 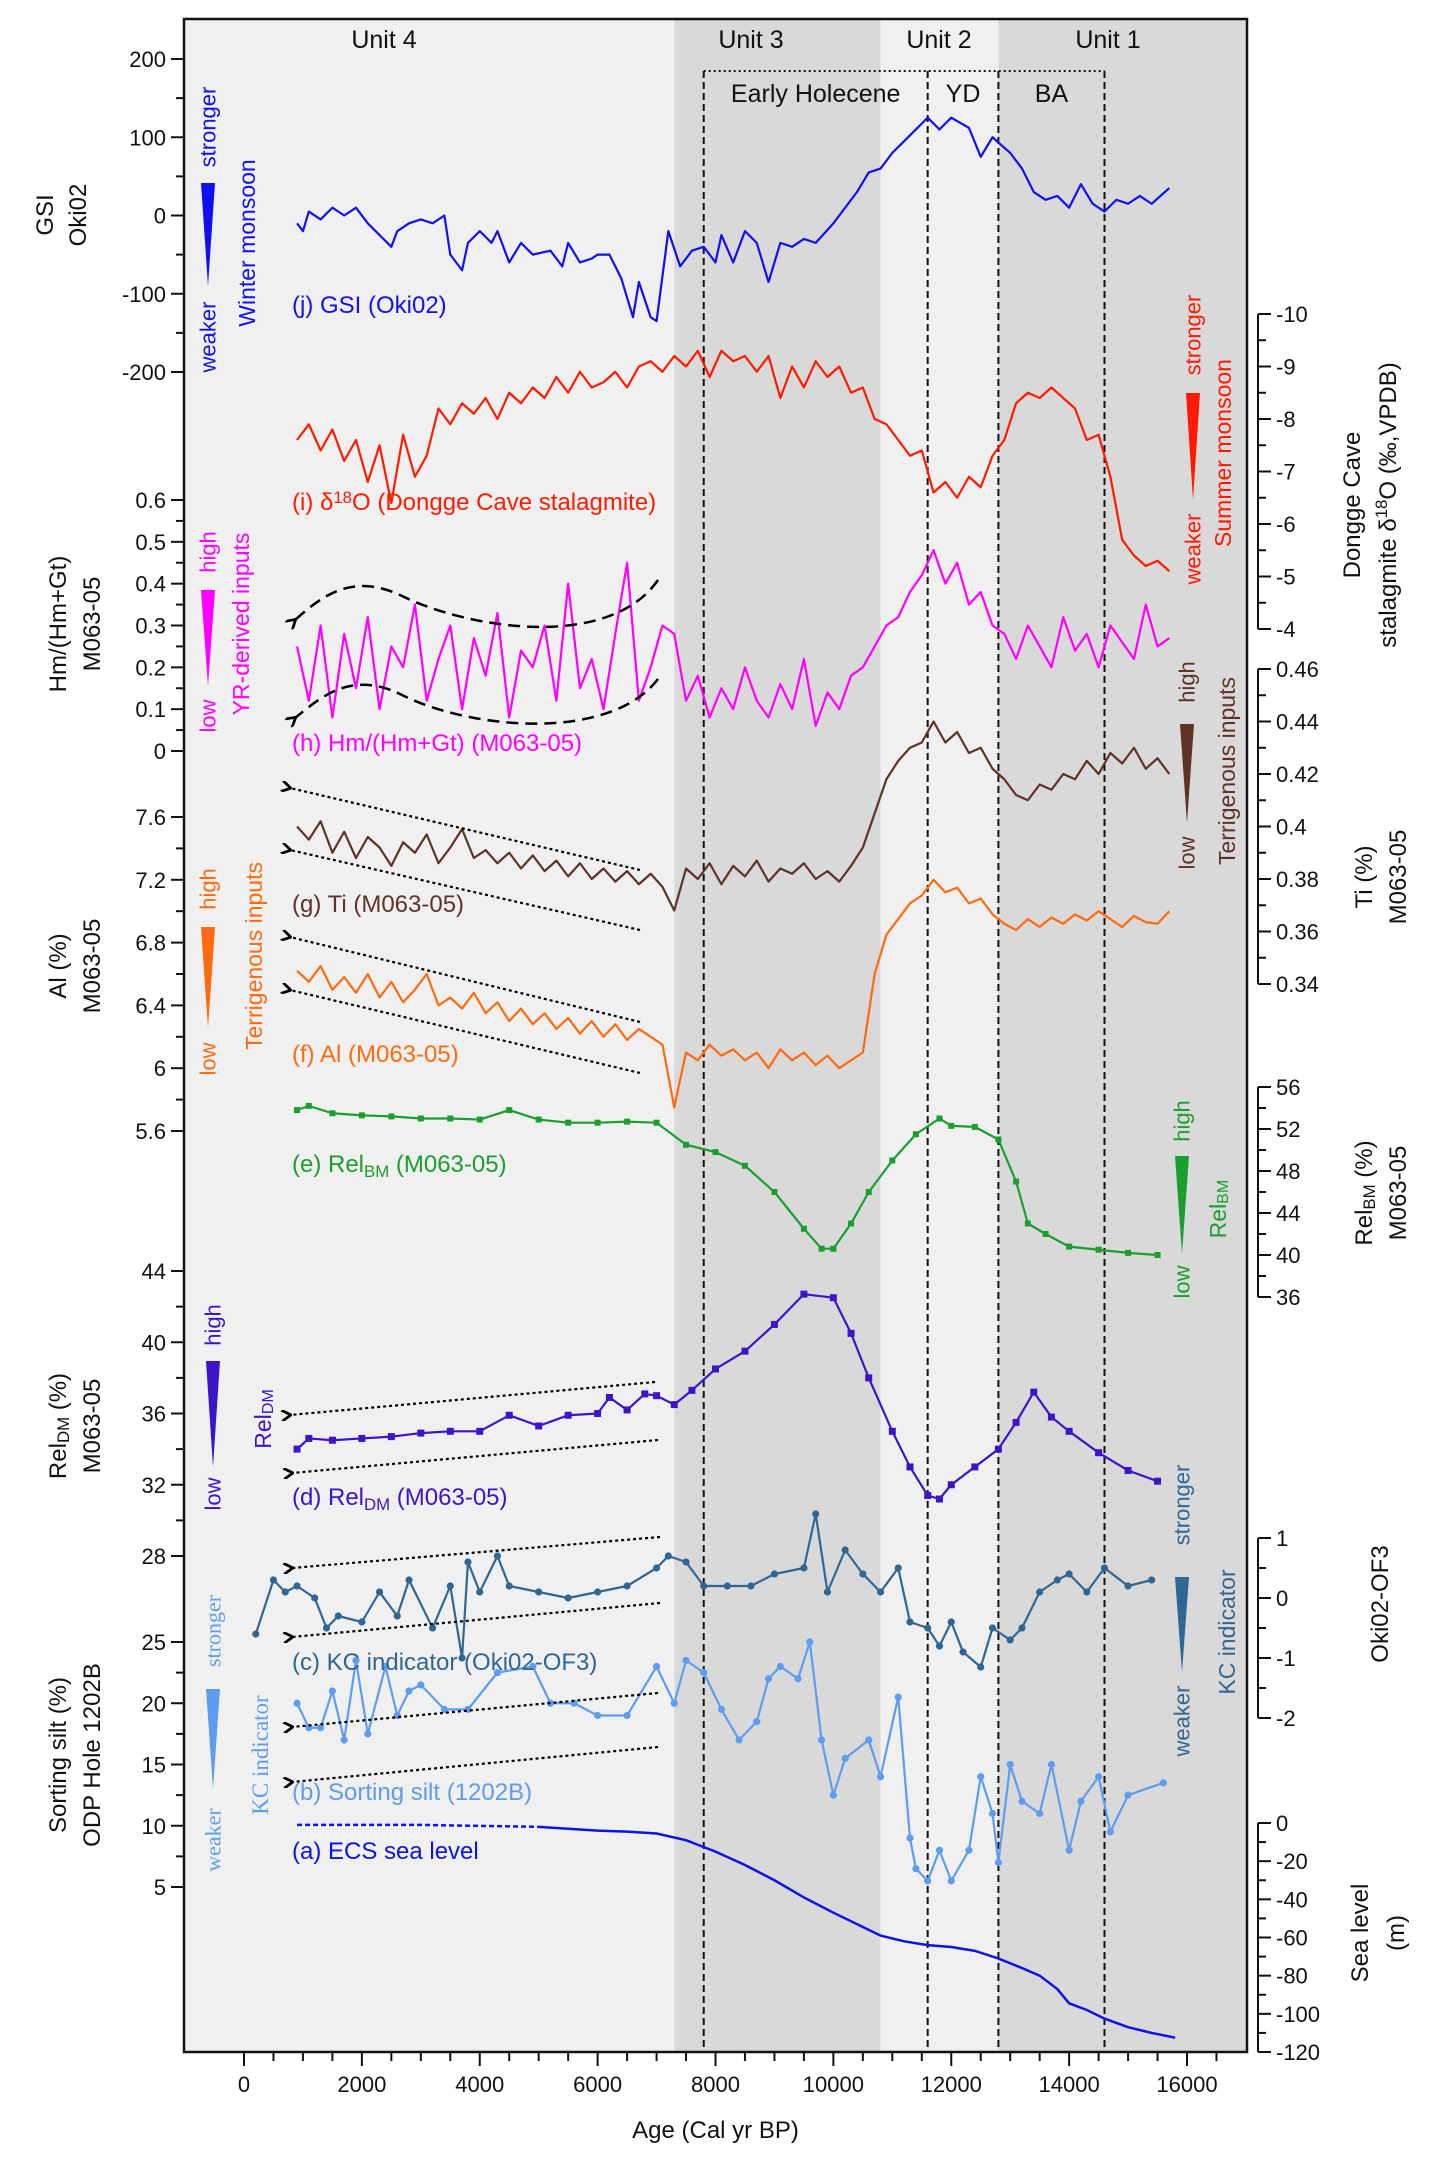 What do you see at coordinates (1364, 1228) in the screenshot?
I see `y-axis-title-part: Rel` at bounding box center [1364, 1228].